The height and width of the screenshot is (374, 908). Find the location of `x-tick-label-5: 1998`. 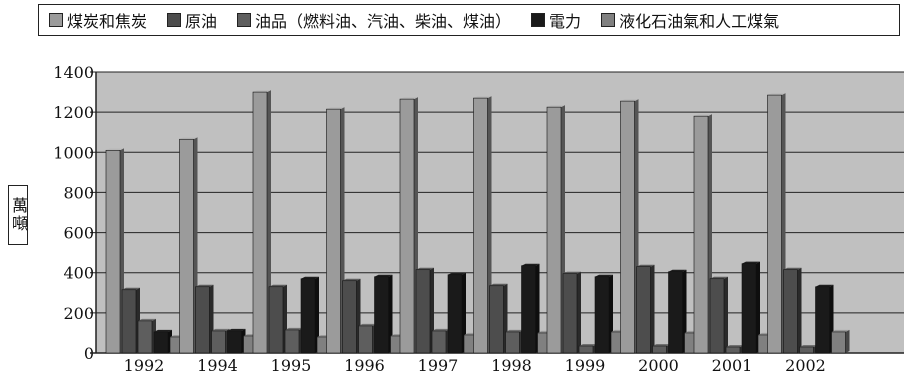

x-tick-label-5: 1998 is located at coordinates (511, 365).